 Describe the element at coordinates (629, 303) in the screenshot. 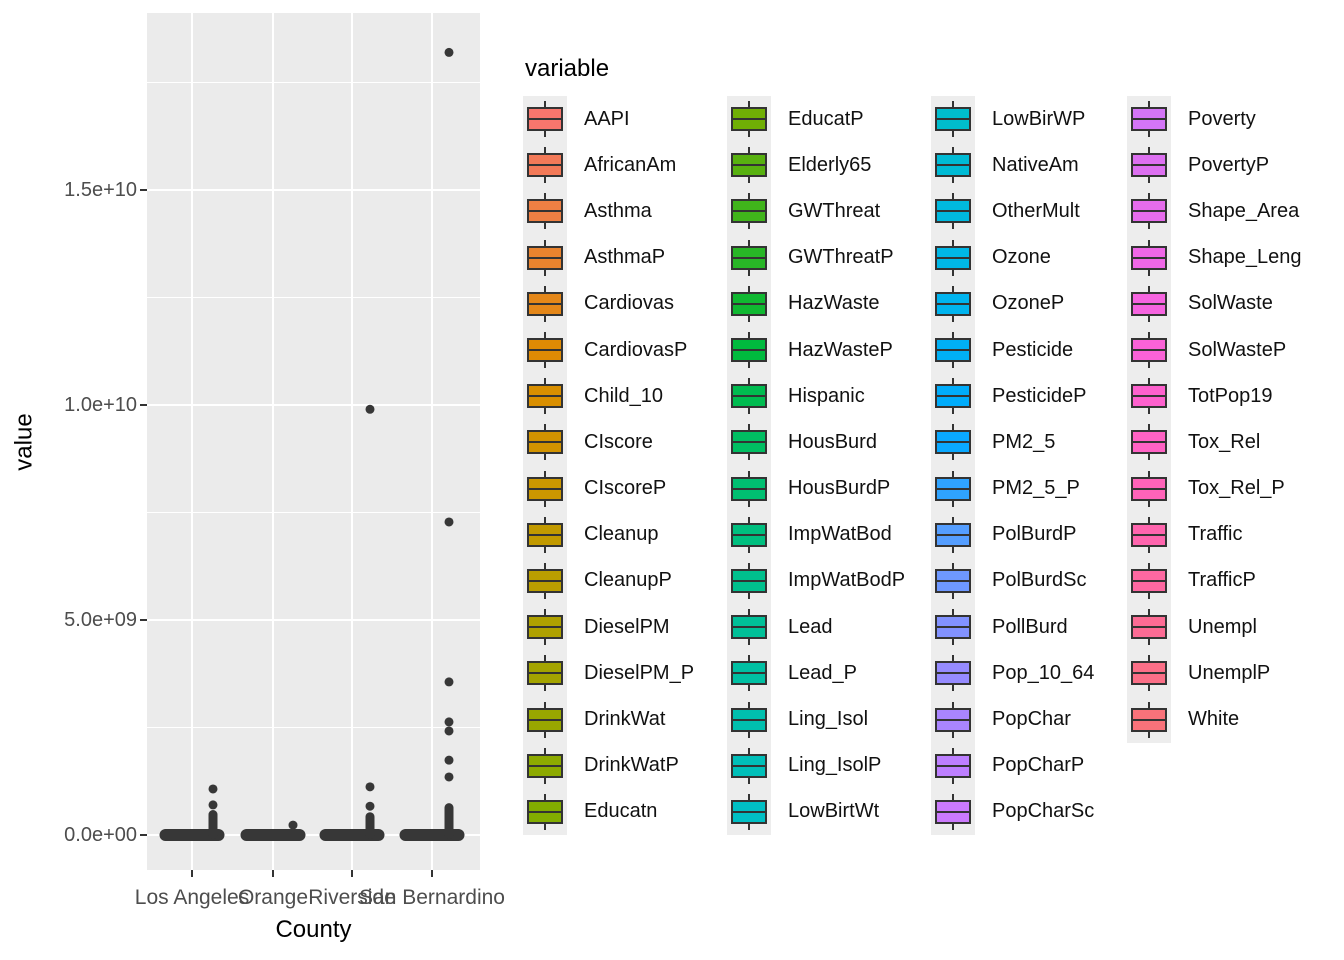

I see `legend-entry-label: Cardiovas` at that location.